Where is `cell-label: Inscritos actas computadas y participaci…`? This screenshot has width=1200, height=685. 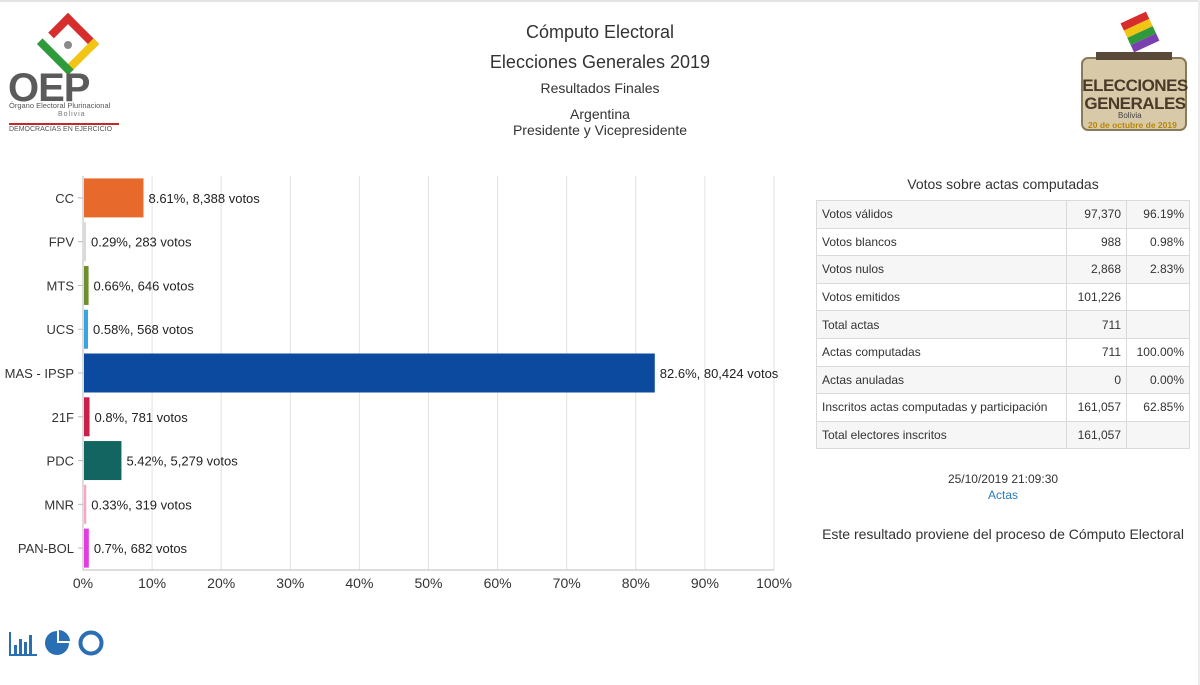 cell-label: Inscritos actas computadas y participaci… is located at coordinates (941, 407).